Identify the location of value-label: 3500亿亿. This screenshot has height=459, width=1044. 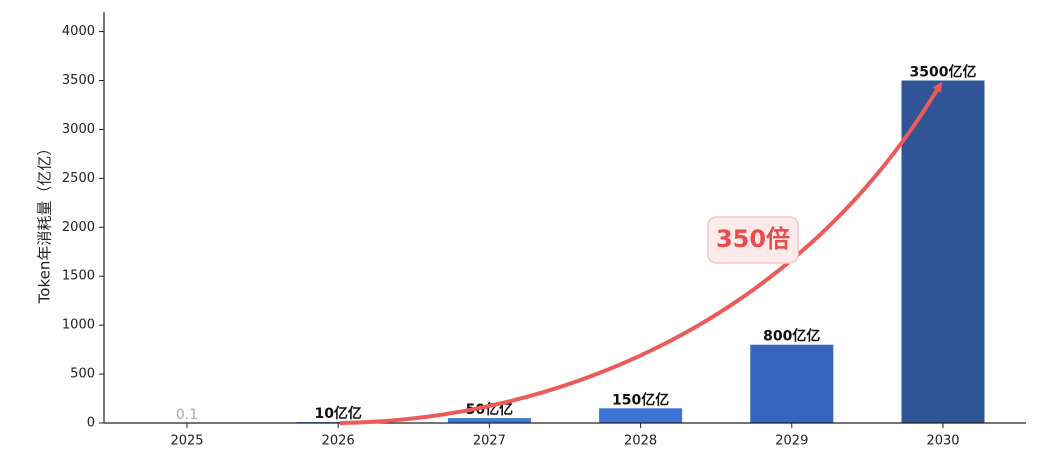
(943, 72).